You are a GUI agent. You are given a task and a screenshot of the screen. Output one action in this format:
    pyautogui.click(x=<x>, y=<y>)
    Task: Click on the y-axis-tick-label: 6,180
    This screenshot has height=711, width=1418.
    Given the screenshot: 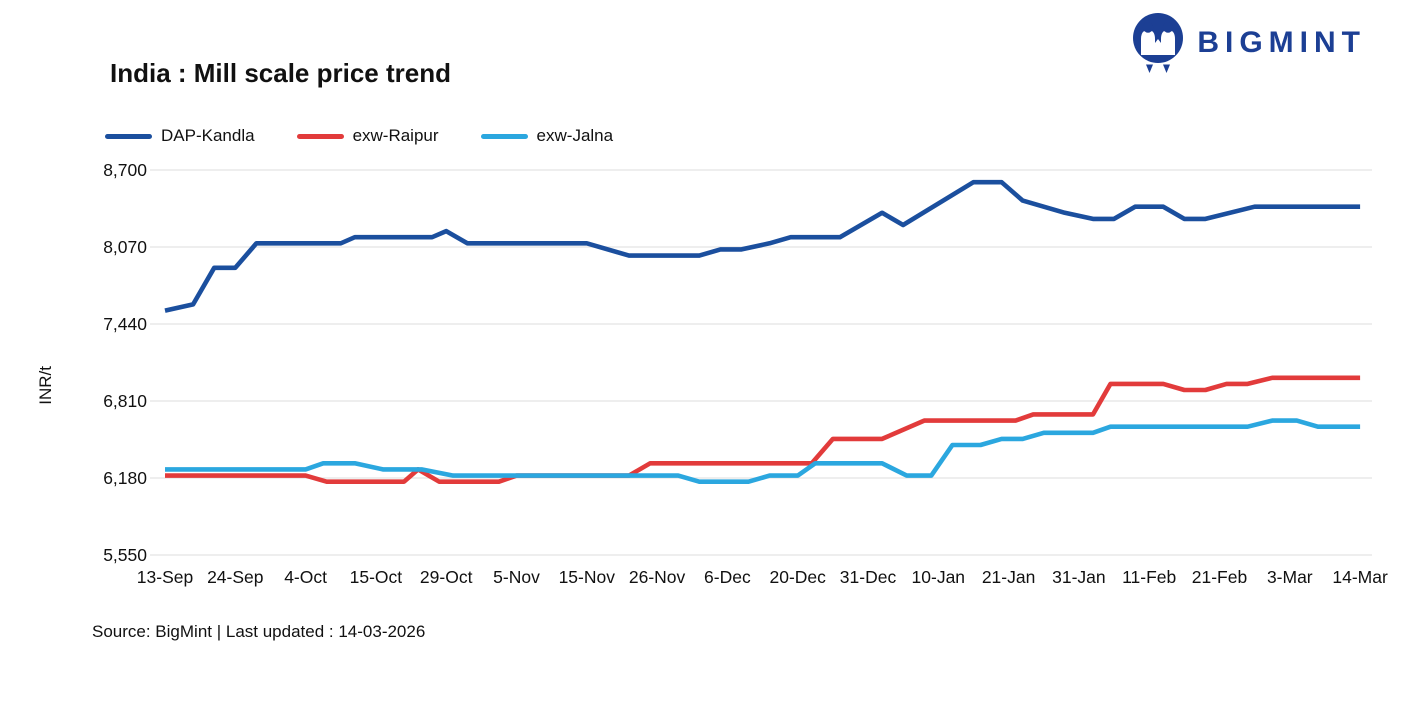 What is the action you would take?
    pyautogui.click(x=125, y=478)
    